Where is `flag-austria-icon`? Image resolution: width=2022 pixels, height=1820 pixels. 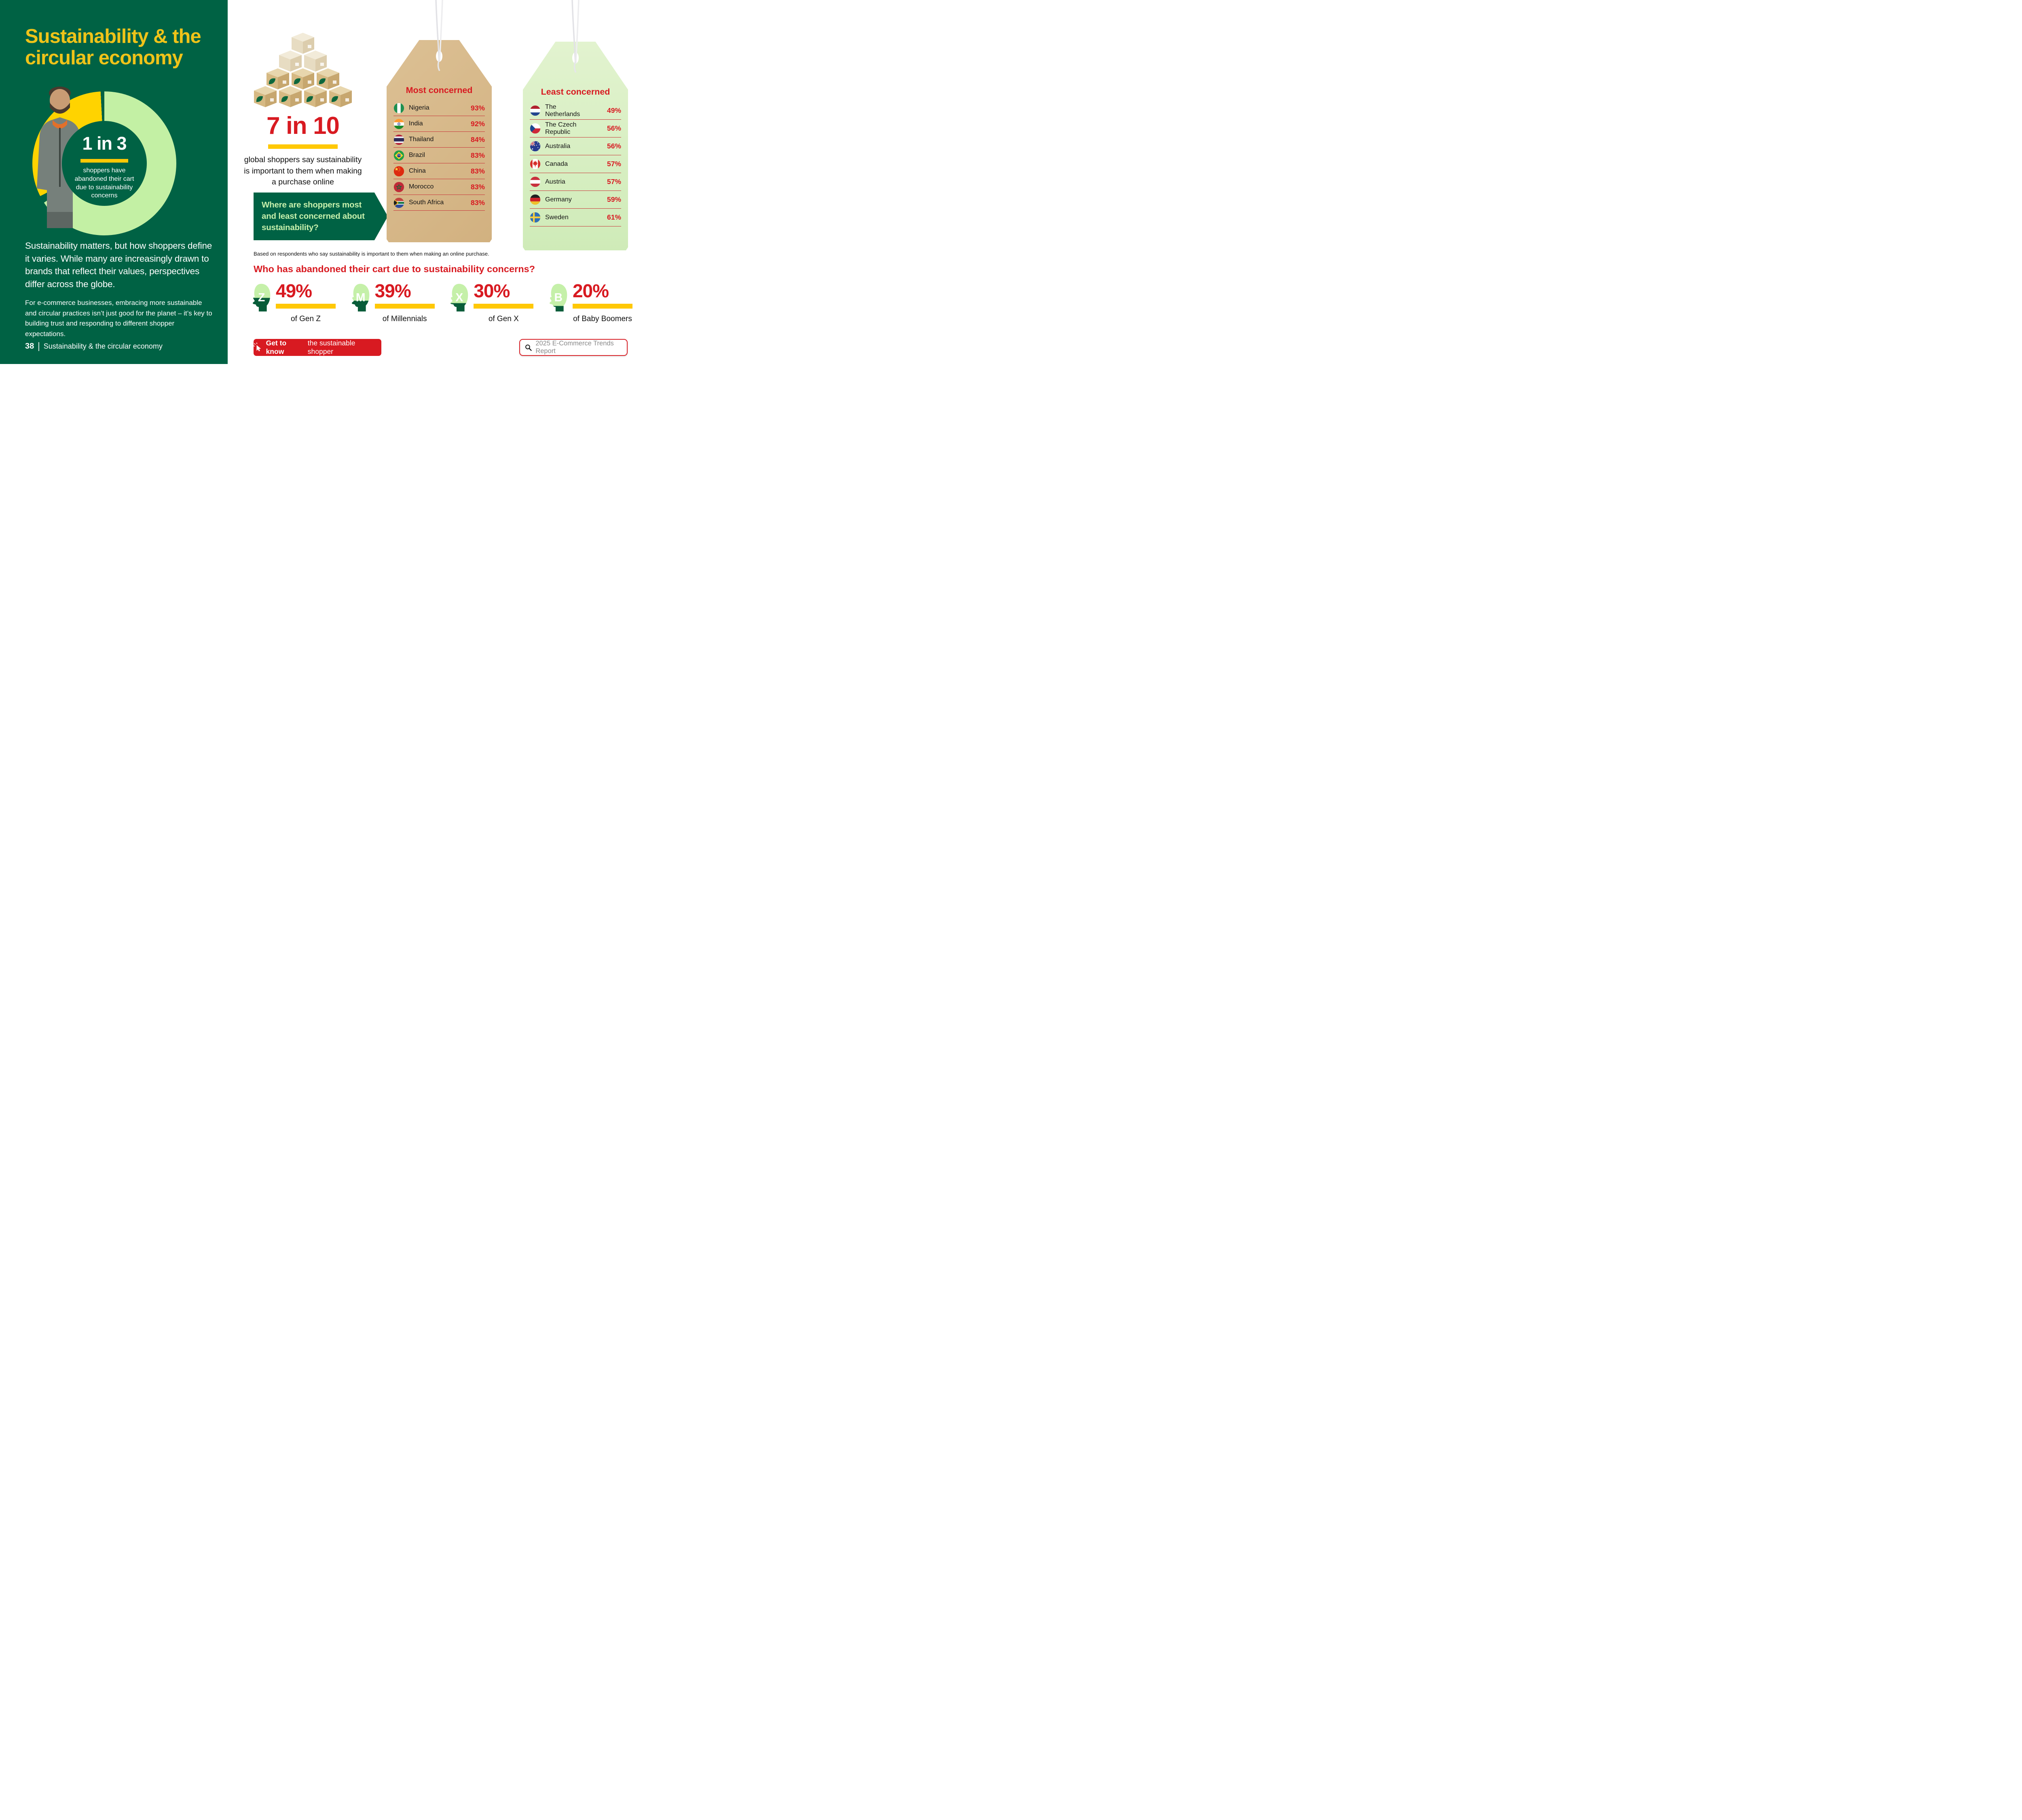 flag-austria-icon is located at coordinates (535, 181).